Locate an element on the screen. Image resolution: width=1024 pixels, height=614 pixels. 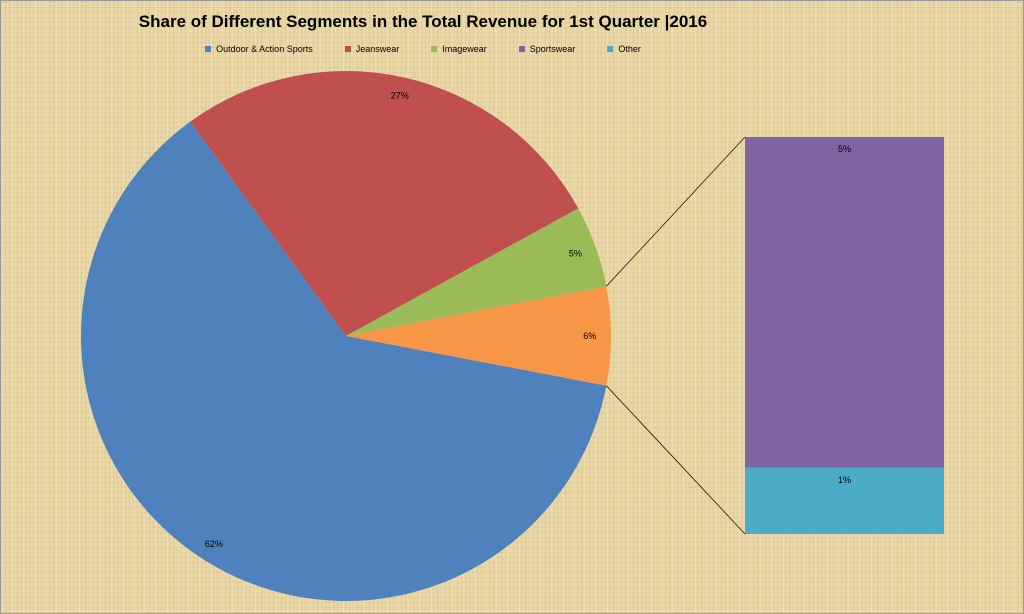
legend-item-imagewear: Imagewear is located at coordinates (459, 49).